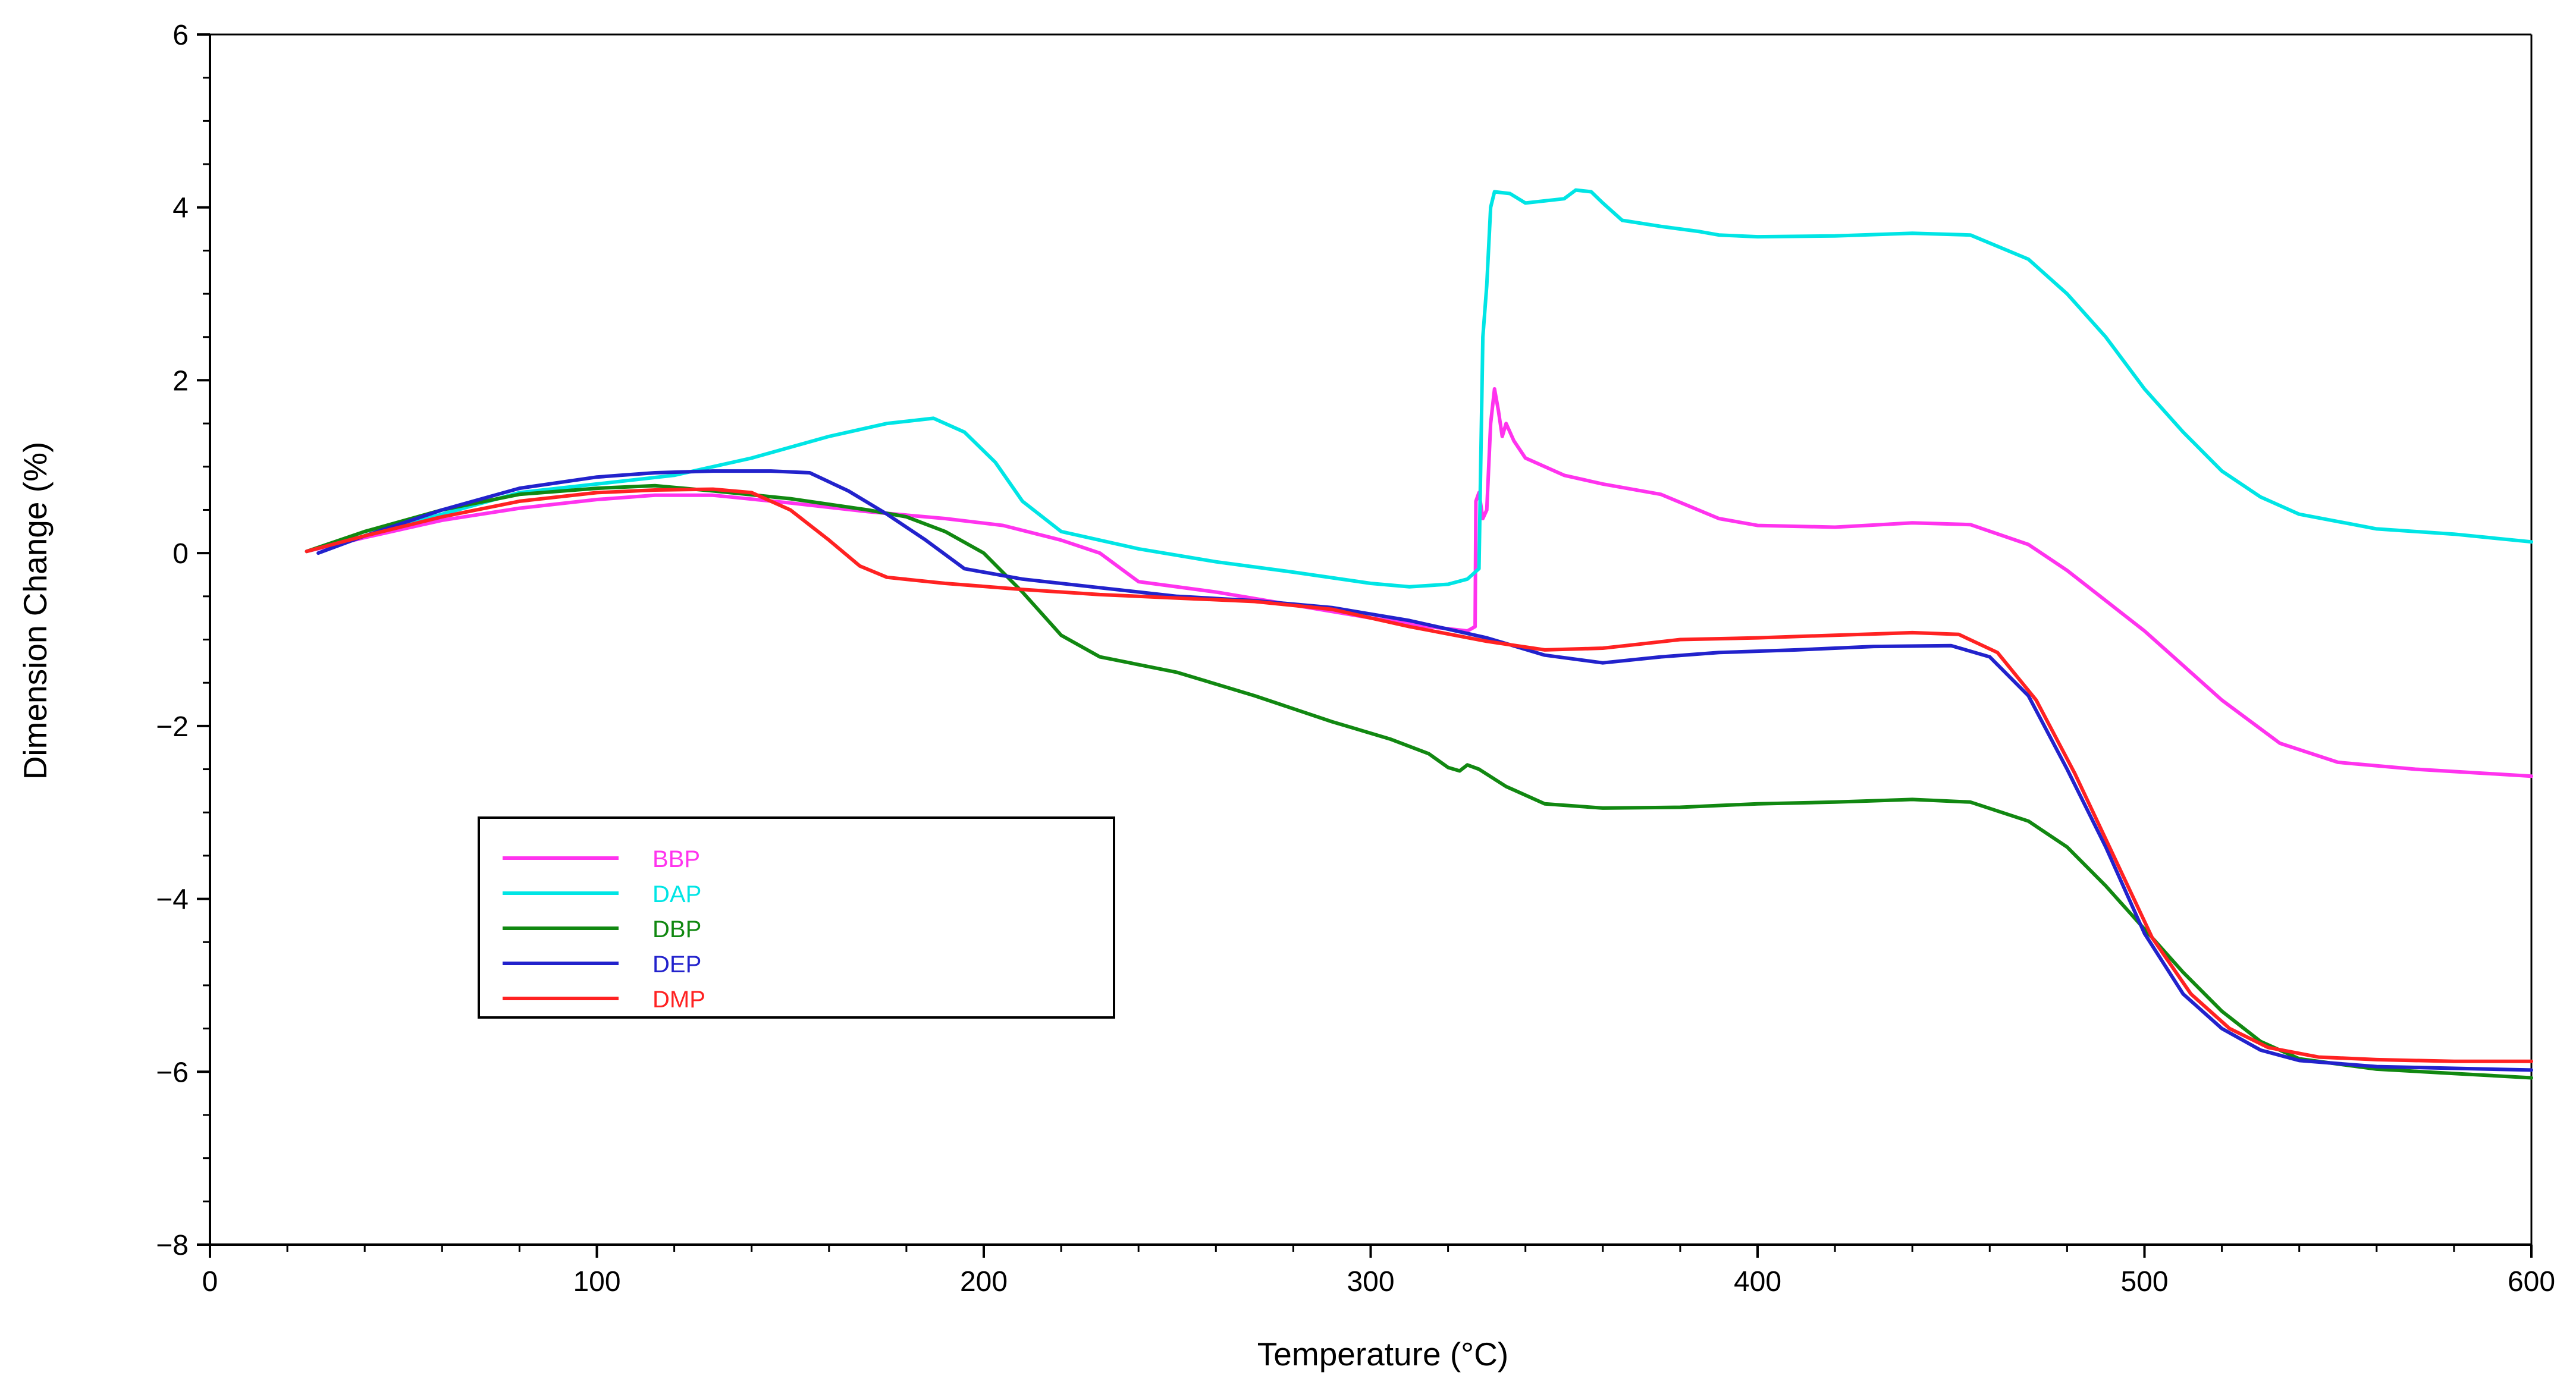  Describe the element at coordinates (172, 900) in the screenshot. I see `y-tick-label: −4` at that location.